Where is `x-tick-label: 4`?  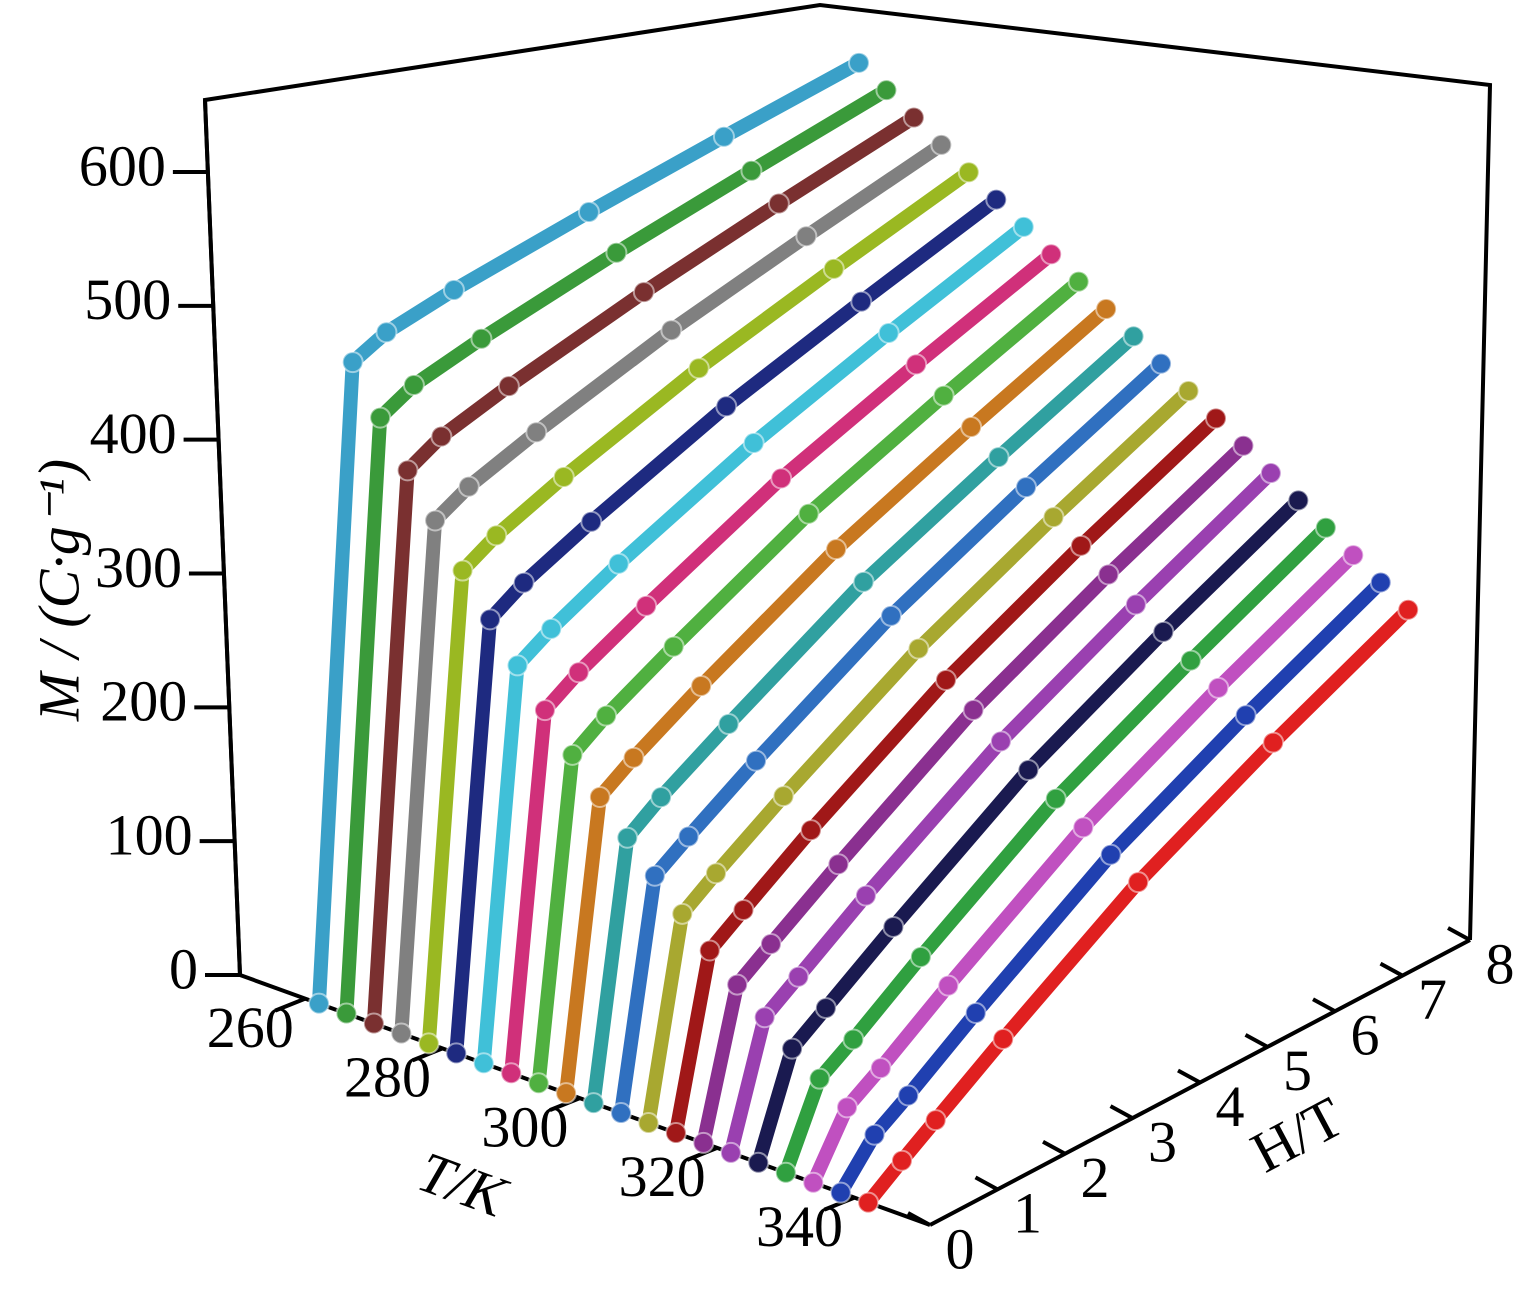 x-tick-label: 4 is located at coordinates (1230, 1106).